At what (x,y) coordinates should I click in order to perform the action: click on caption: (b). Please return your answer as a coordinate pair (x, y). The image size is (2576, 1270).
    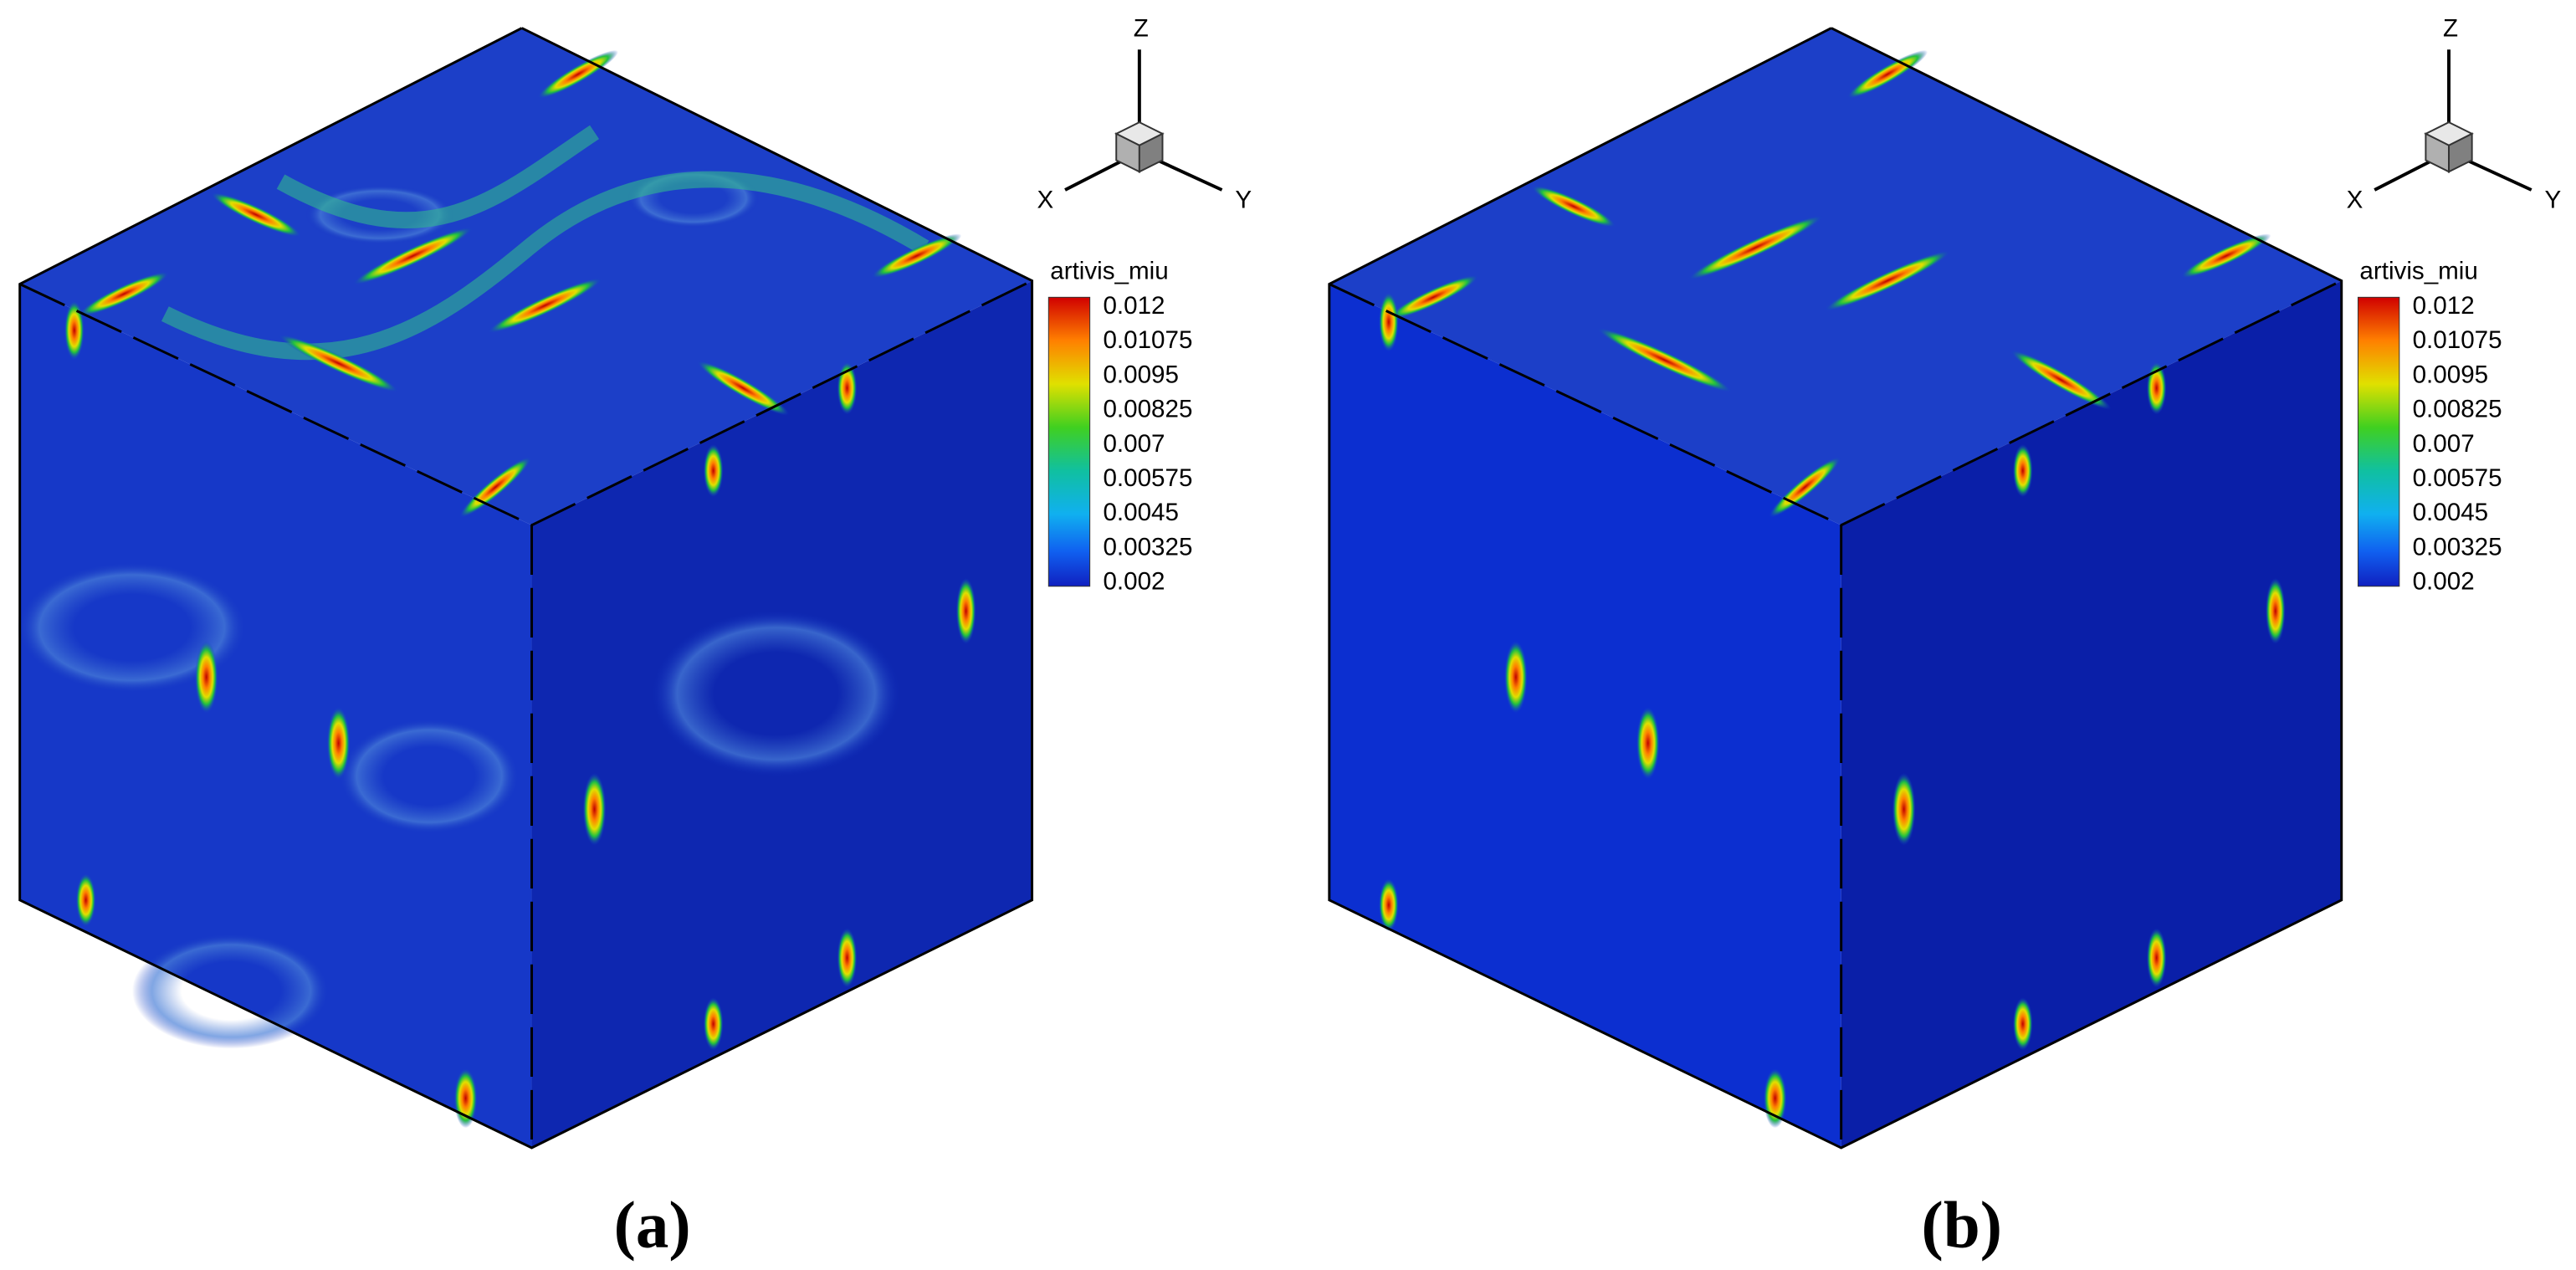
    Looking at the image, I should click on (1962, 1225).